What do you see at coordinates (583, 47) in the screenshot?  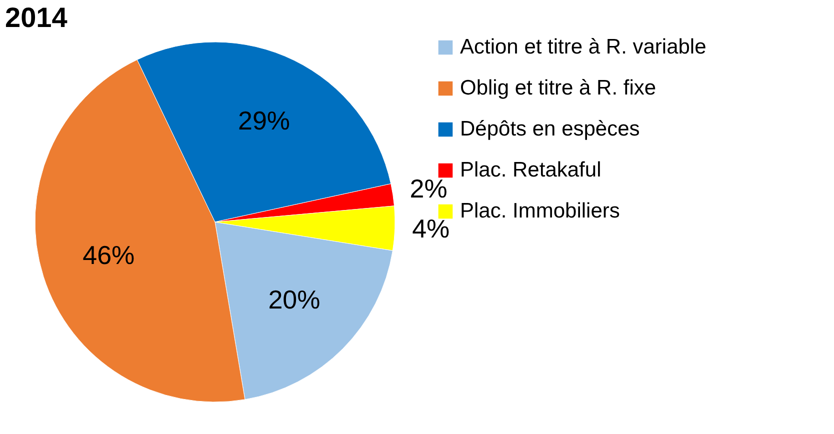 I see `legend-label: Action et titre à R. variable` at bounding box center [583, 47].